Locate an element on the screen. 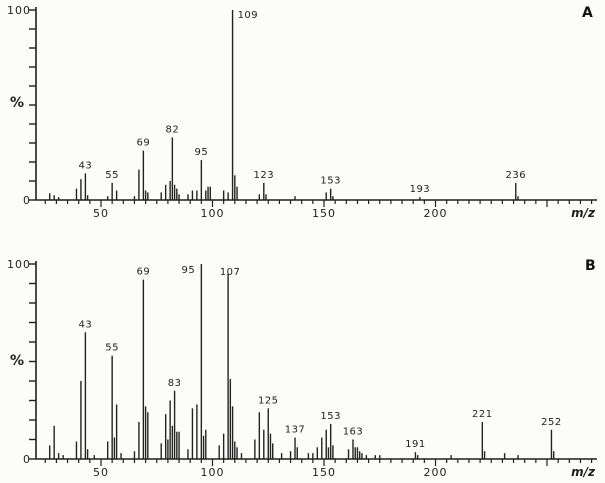  peak-label: 137 is located at coordinates (295, 430).